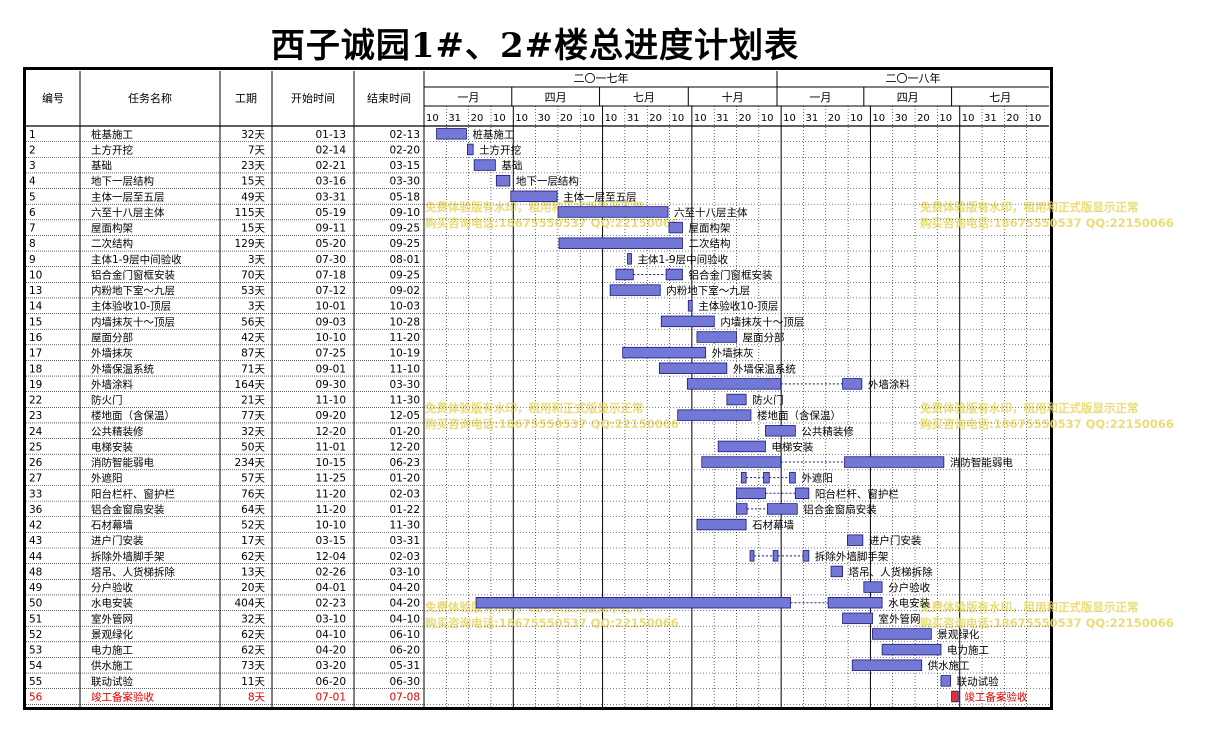 Image resolution: width=1208 pixels, height=731 pixels. Describe the element at coordinates (112, 149) in the screenshot. I see `task-name: 土方开挖` at that location.